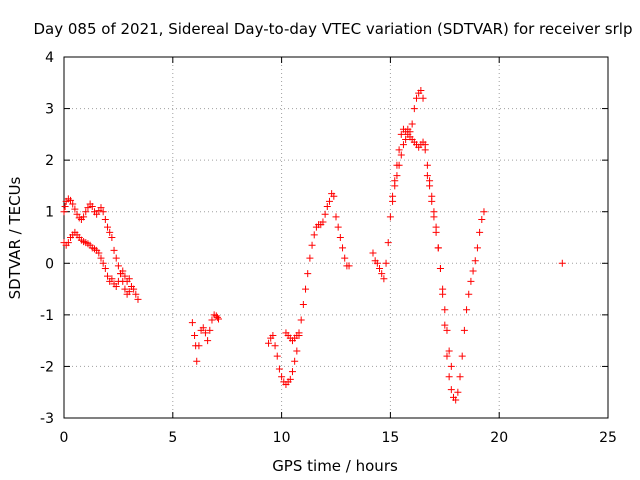 This screenshot has height=480, width=640. I want to click on y-tick-label: -2, so click(47, 367).